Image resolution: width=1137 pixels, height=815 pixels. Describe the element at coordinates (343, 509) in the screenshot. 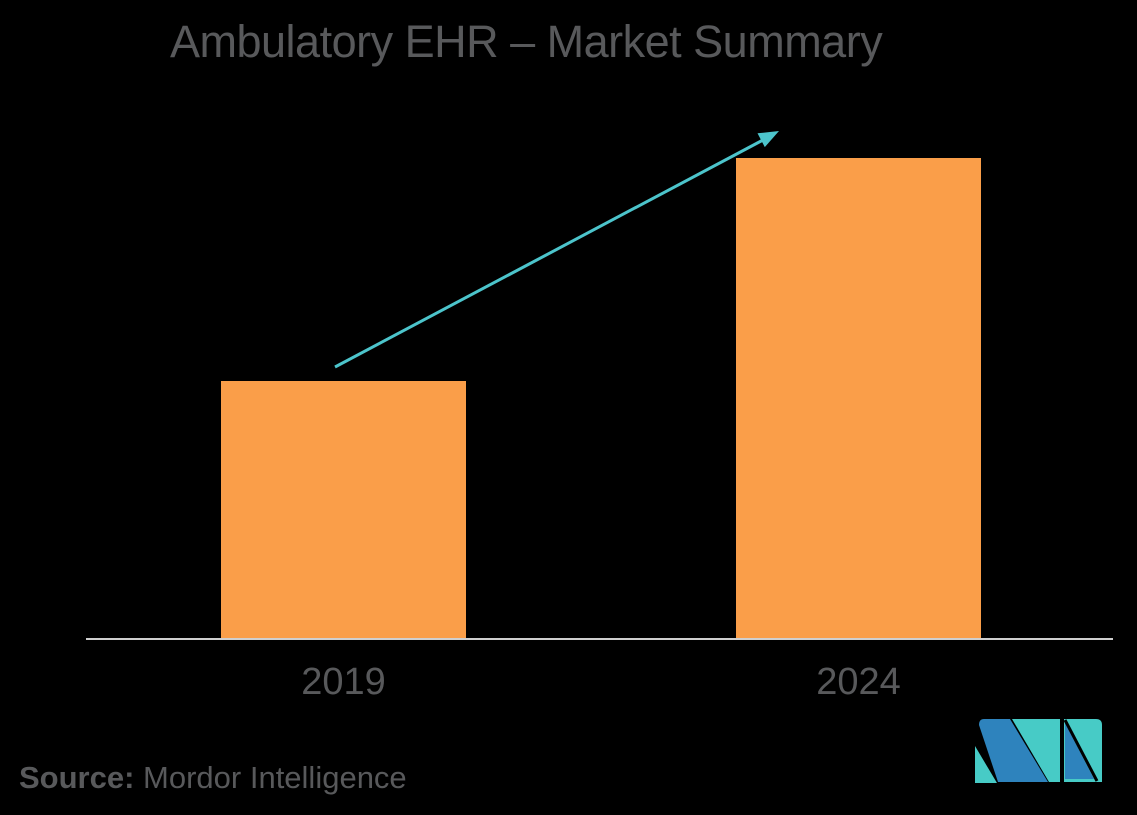

I see `bar-2019` at that location.